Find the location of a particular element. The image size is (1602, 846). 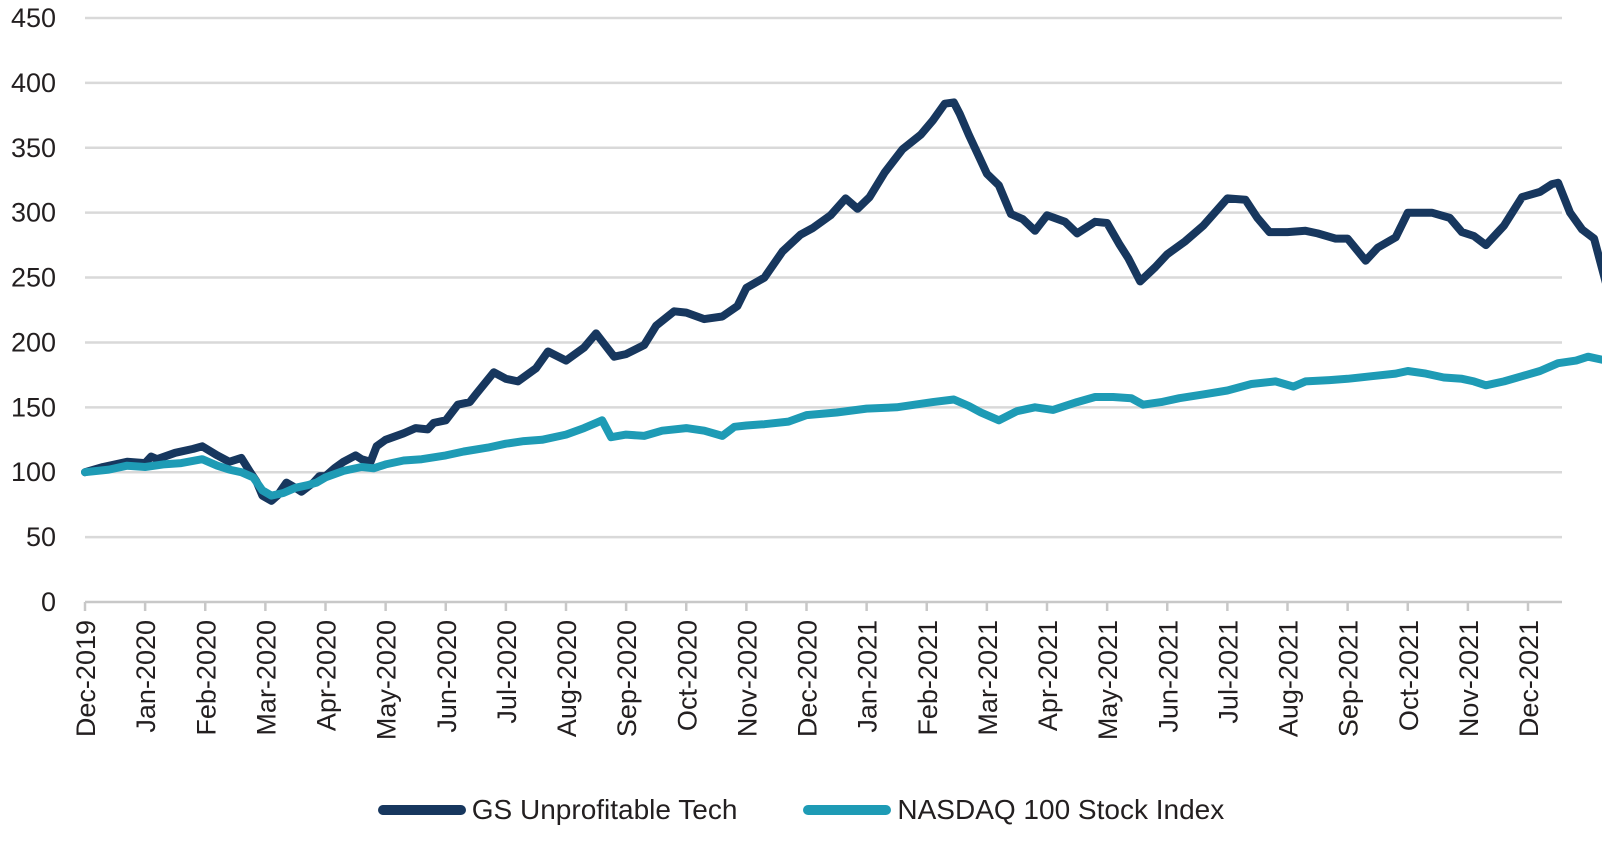

x-tick-label: Feb-2021 is located at coordinates (928, 678).